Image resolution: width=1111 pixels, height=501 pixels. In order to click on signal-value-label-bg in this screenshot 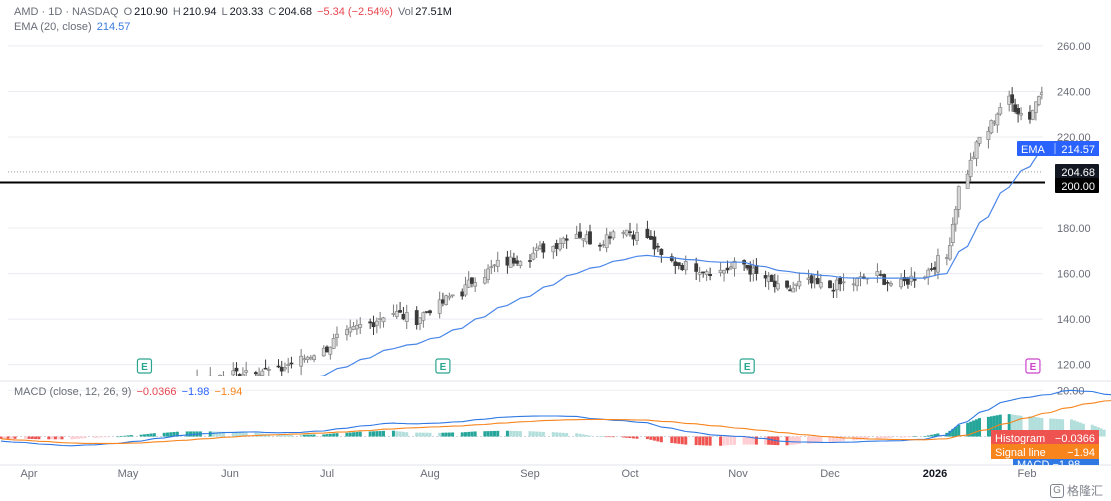, I will do `click(1045, 451)`.